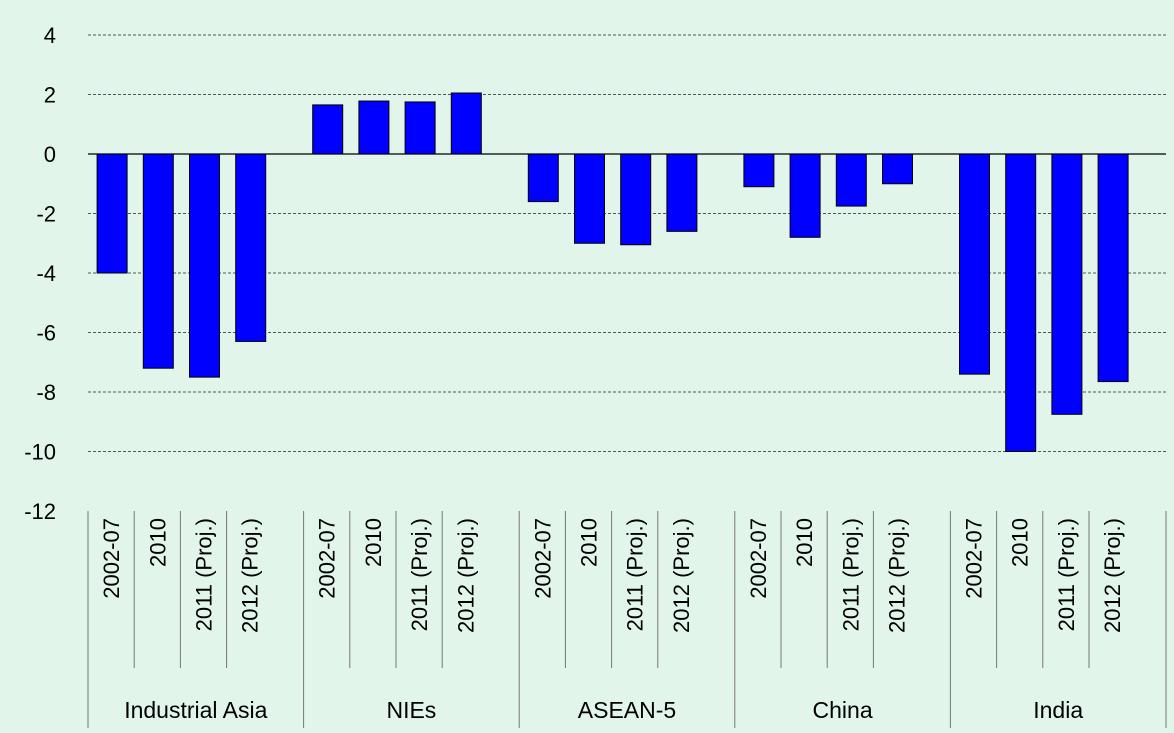 The width and height of the screenshot is (1174, 733). Describe the element at coordinates (46, 333) in the screenshot. I see `y-tick-label: -6` at that location.